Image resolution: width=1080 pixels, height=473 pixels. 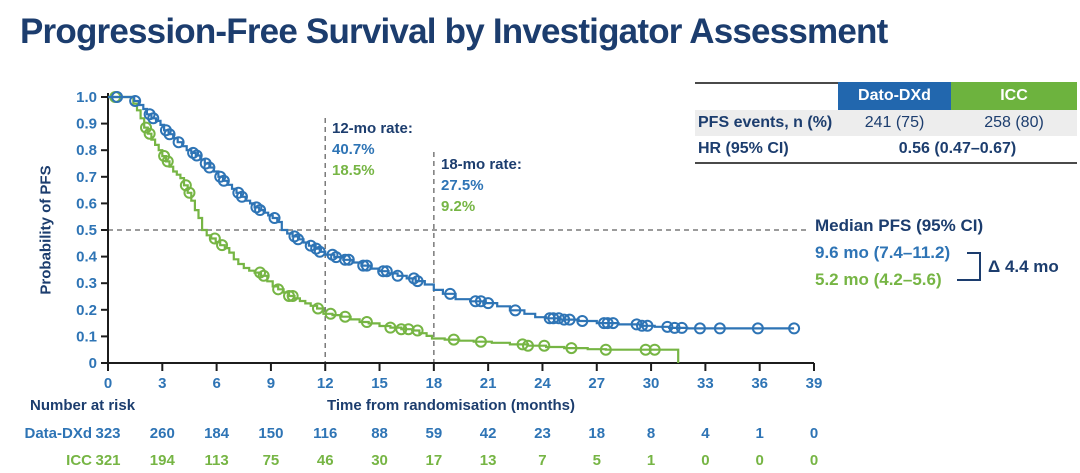 What do you see at coordinates (542, 460) in the screenshot?
I see `risk-count: 7` at bounding box center [542, 460].